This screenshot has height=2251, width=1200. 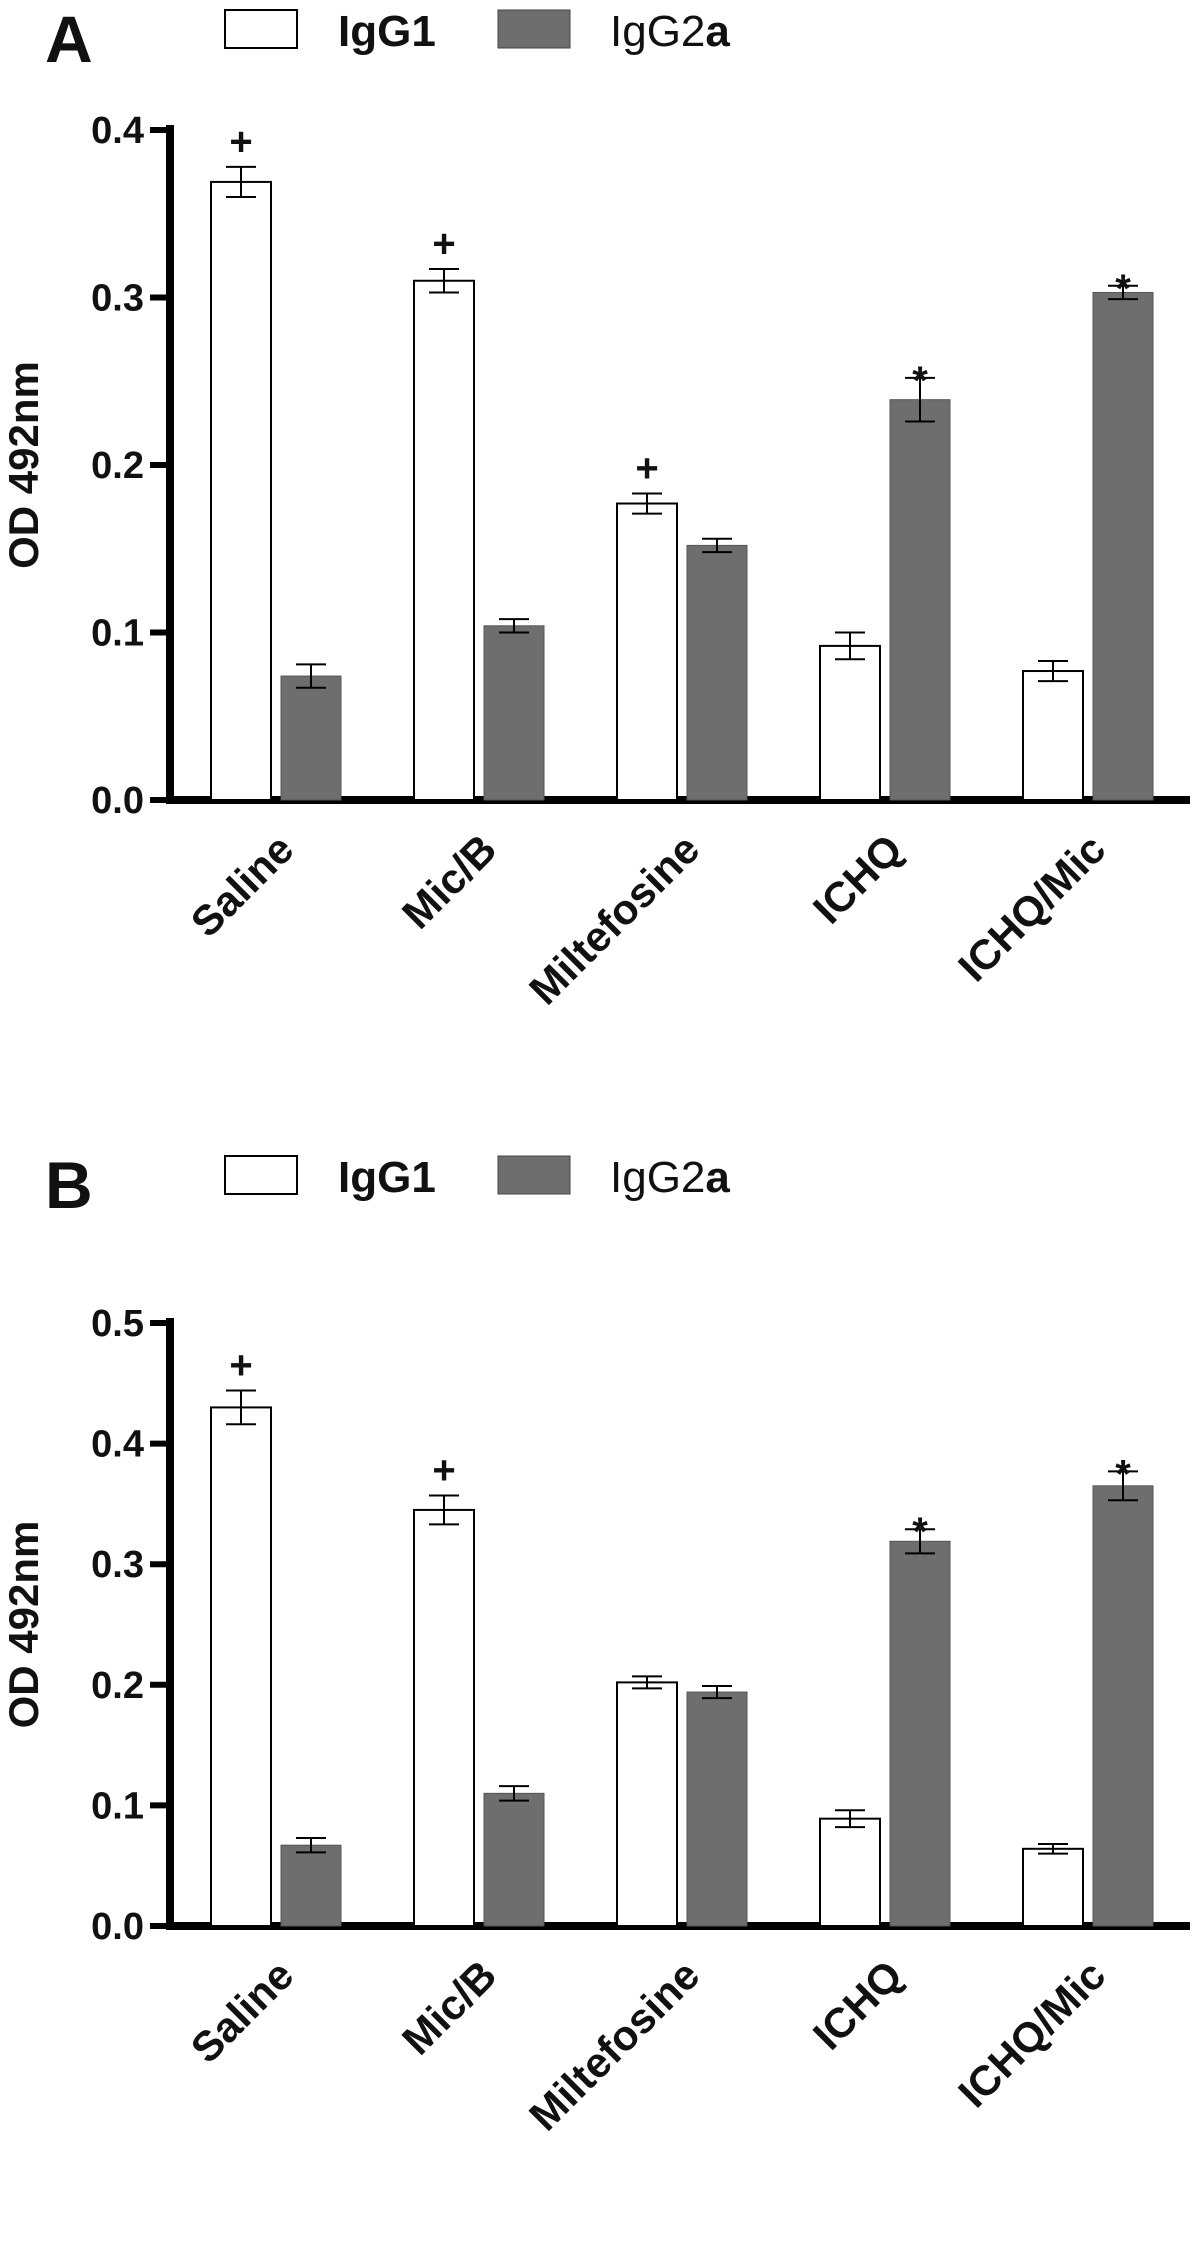 What do you see at coordinates (23, 1625) in the screenshot?
I see `chart-b-y-axis-title: OD 492nm` at bounding box center [23, 1625].